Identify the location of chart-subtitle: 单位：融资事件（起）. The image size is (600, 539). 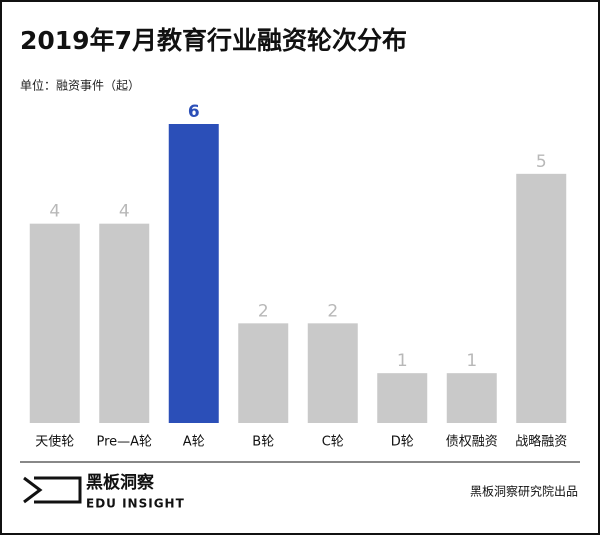
(80, 85).